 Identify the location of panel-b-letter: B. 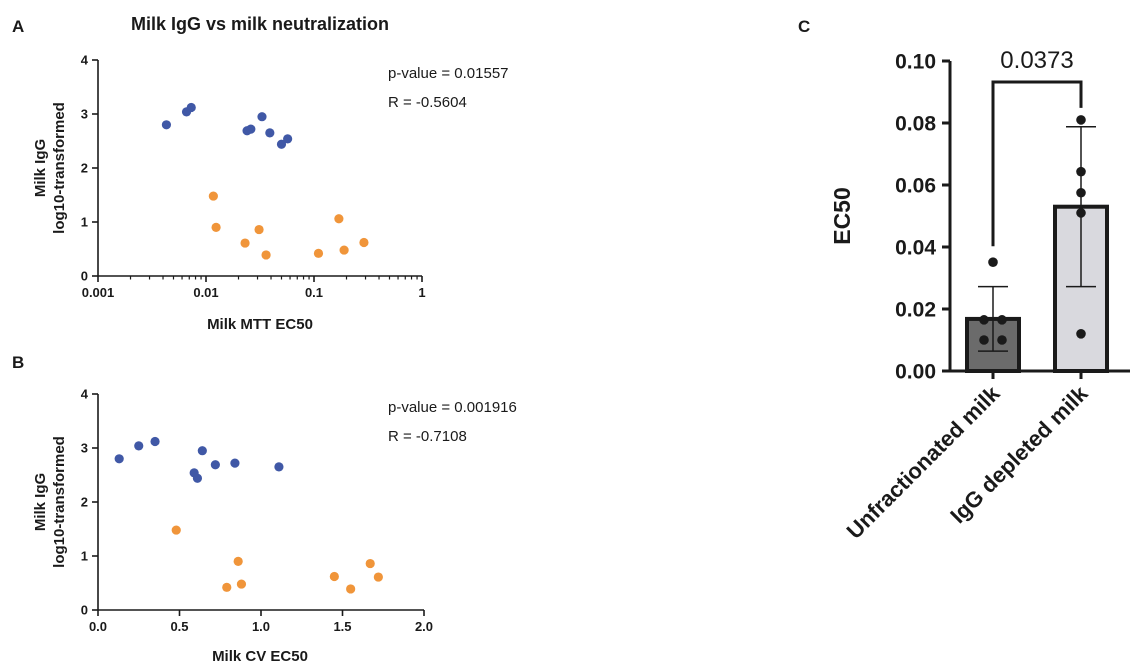
(18, 362).